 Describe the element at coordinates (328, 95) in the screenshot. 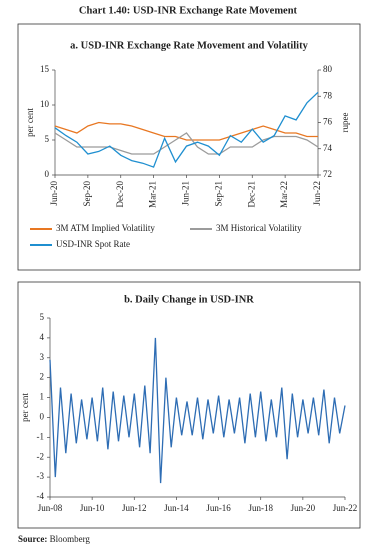

I see `y2-tick-label: 78` at that location.